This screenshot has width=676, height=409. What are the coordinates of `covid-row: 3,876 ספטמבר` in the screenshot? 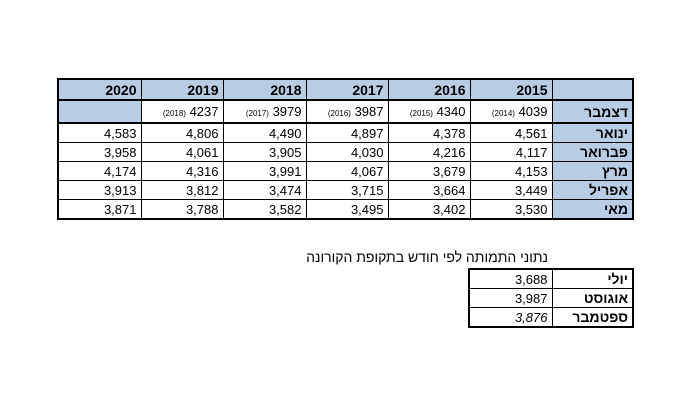 It's located at (551, 317).